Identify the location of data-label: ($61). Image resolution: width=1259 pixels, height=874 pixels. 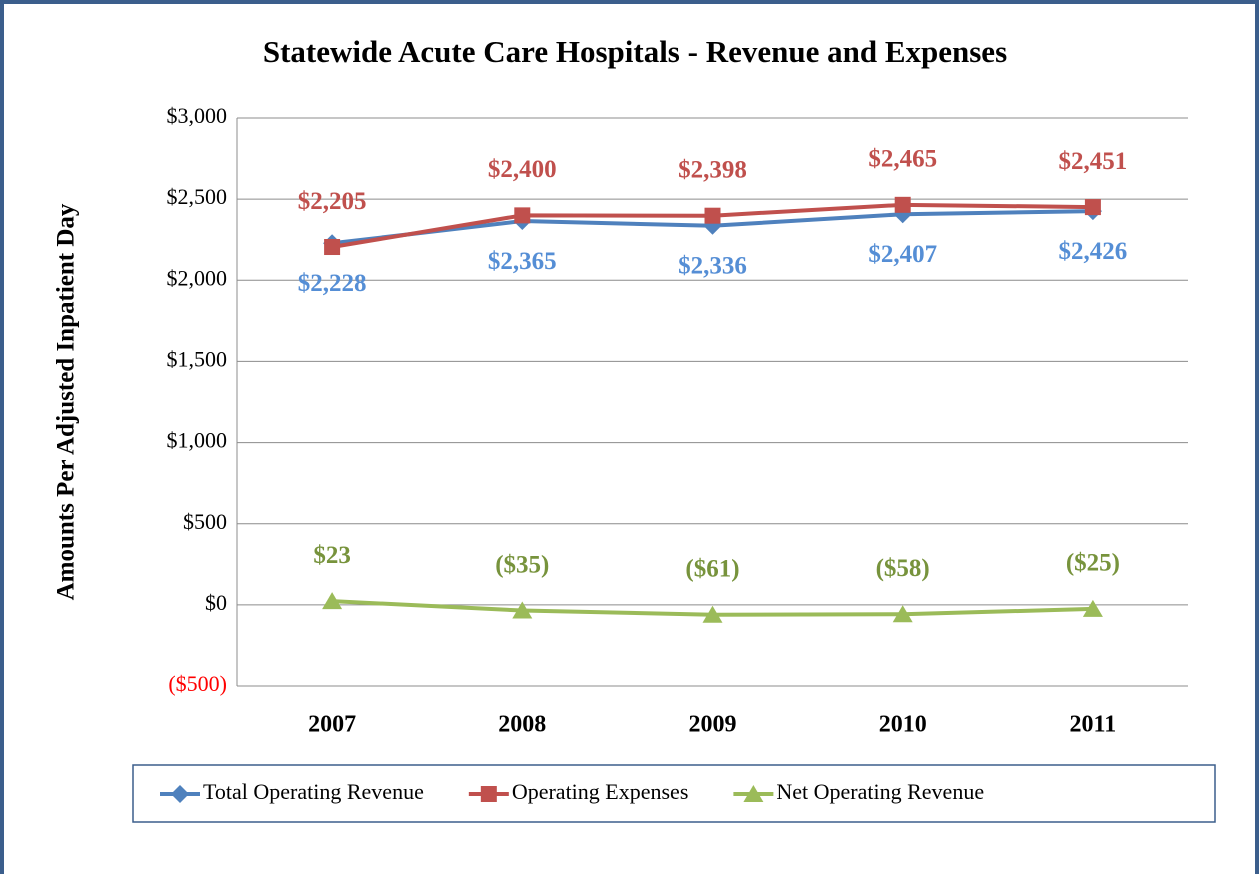
(712, 568).